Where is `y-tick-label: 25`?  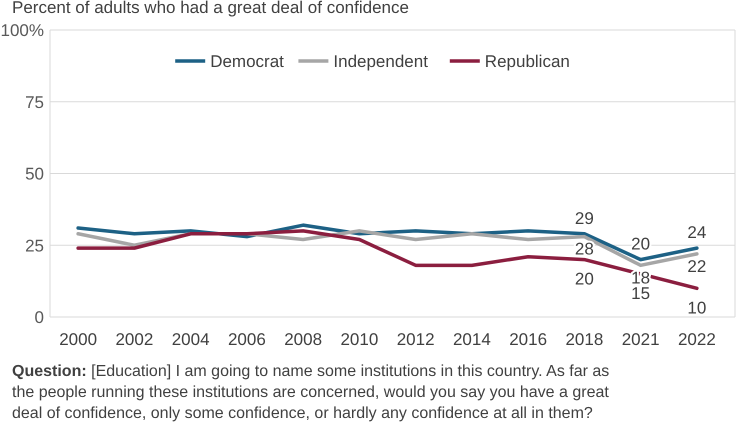 y-tick-label: 25 is located at coordinates (34, 246).